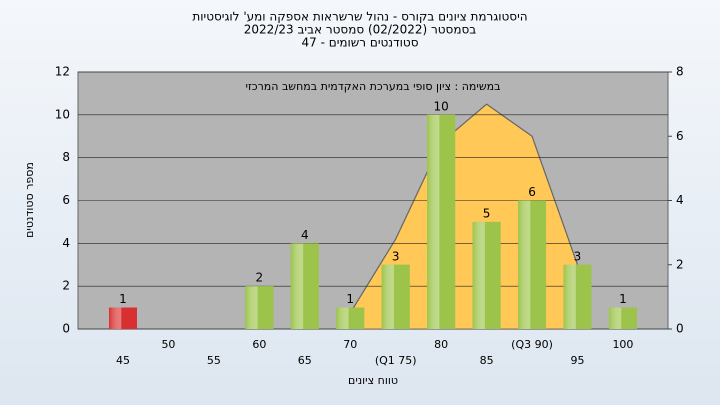 The width and height of the screenshot is (720, 405). Describe the element at coordinates (441, 344) in the screenshot. I see `x-tick-label: 80` at that location.